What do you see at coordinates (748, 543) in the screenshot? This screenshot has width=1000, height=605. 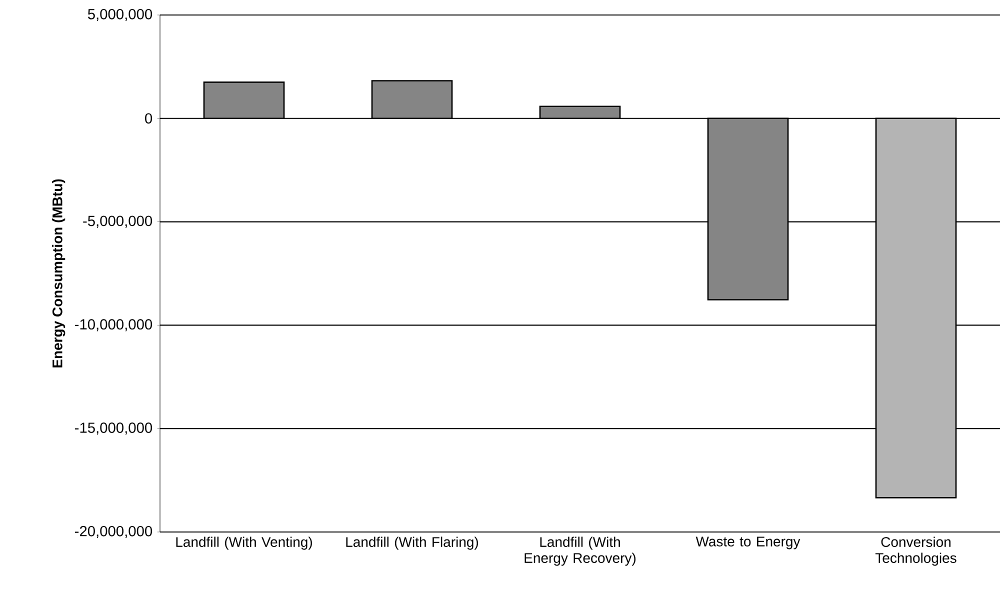 I see `x-tick-label: Waste to Energy` at bounding box center [748, 543].